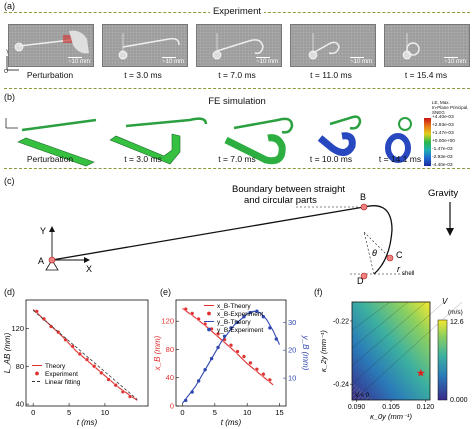 This screenshot has height=429, width=474. Describe the element at coordinates (331, 159) in the screenshot. I see `caption-b-4: t = 10.0 ms` at that location.